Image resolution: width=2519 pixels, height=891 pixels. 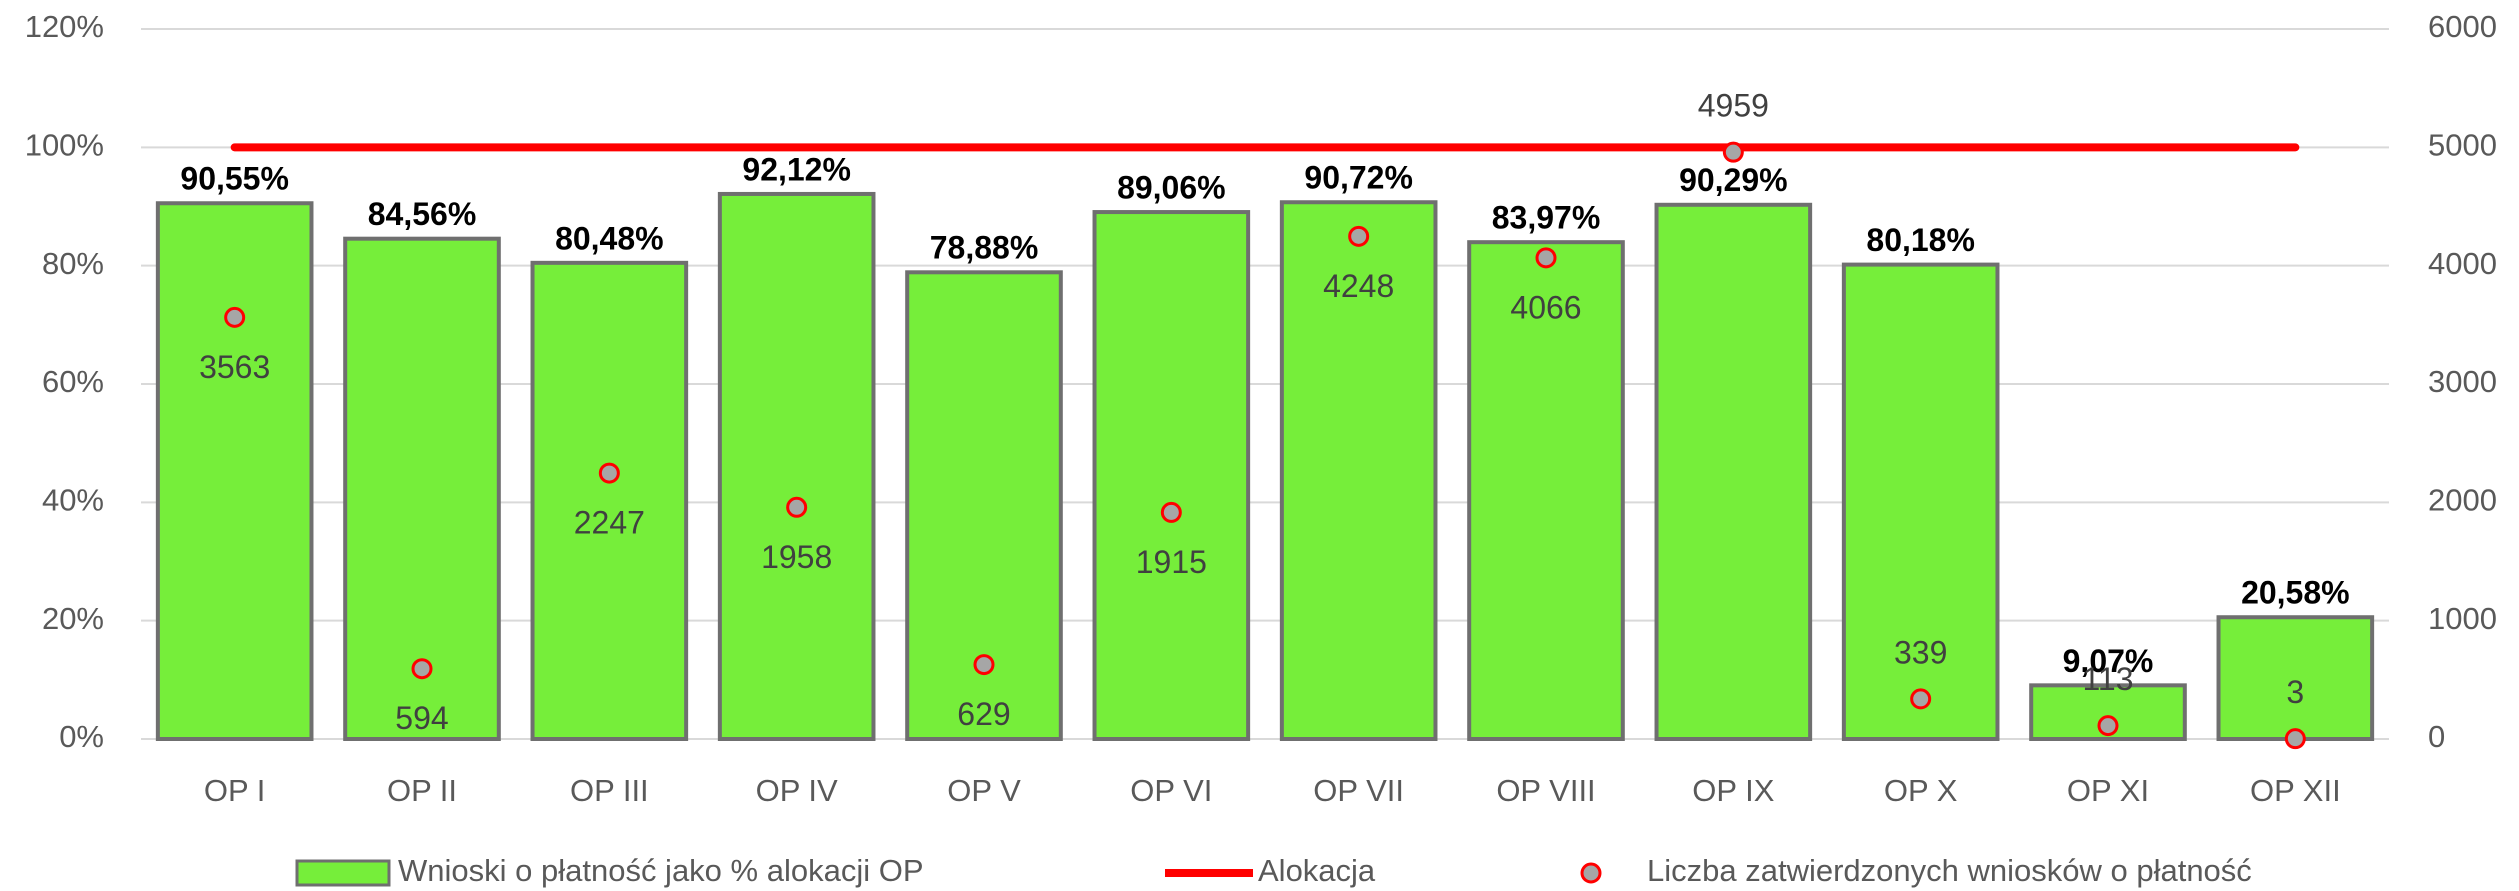 What do you see at coordinates (73, 381) in the screenshot?
I see `y-tick-label: 60%` at bounding box center [73, 381].